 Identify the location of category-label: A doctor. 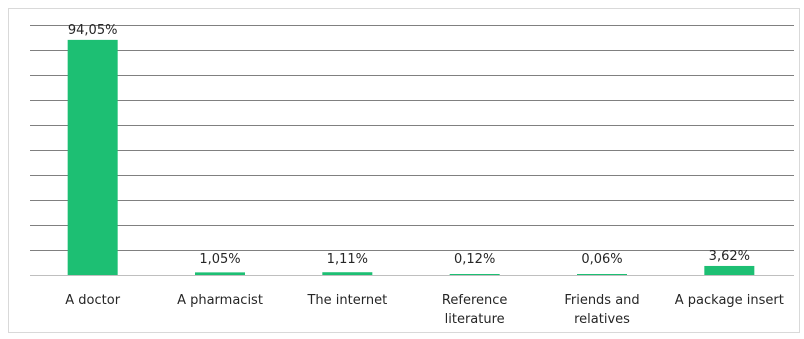
(92, 300).